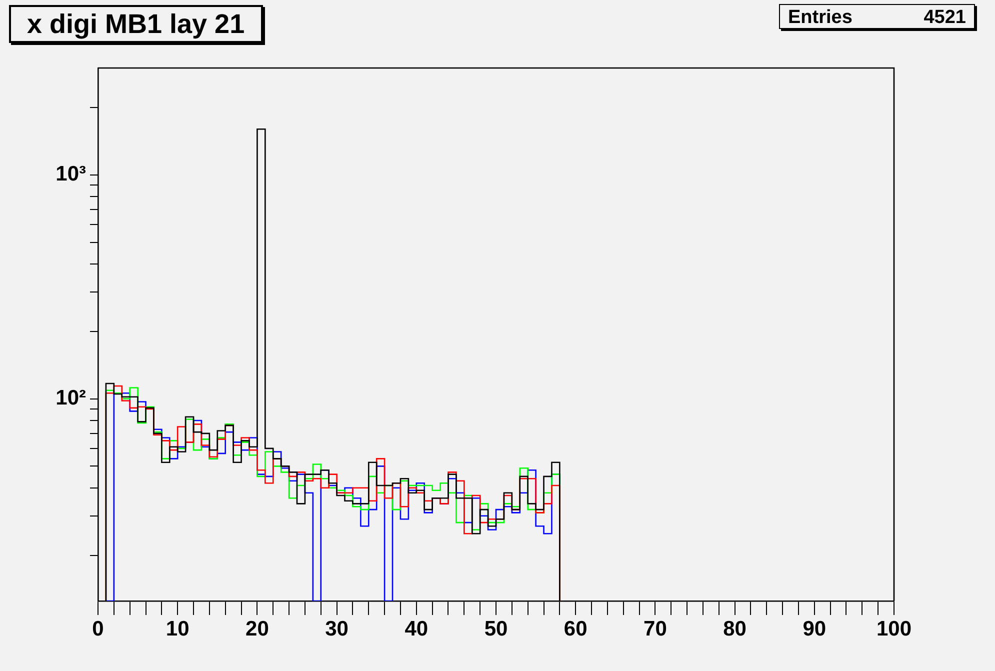  Describe the element at coordinates (877, 17) in the screenshot. I see `text: Entries 4521` at that location.